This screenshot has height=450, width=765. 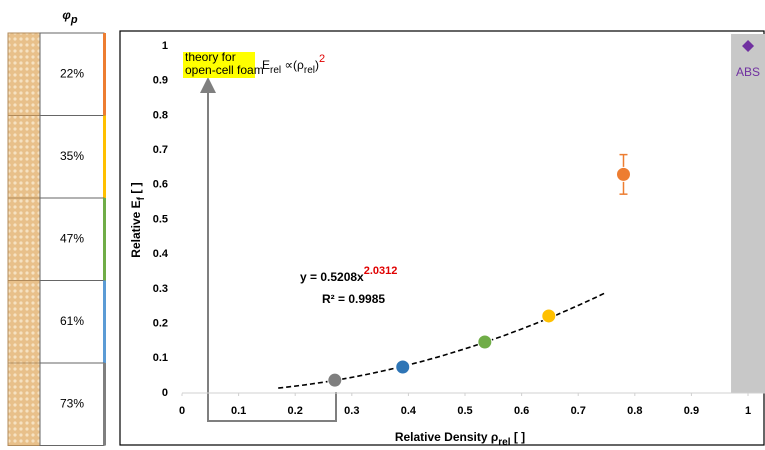 What do you see at coordinates (634, 411) in the screenshot?
I see `x-tick-label: 0.8` at bounding box center [634, 411].